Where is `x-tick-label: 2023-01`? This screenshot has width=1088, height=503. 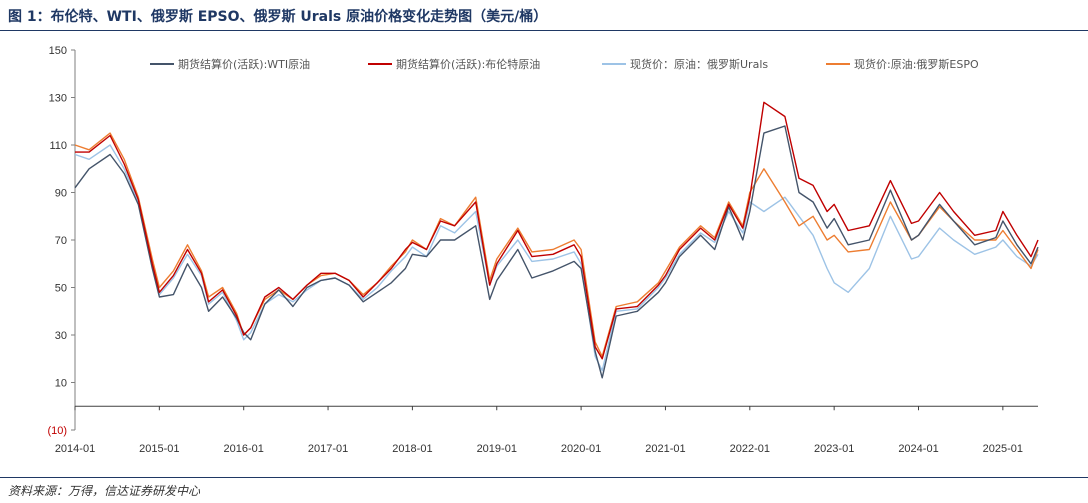 x-tick-label: 2023-01 is located at coordinates (834, 449).